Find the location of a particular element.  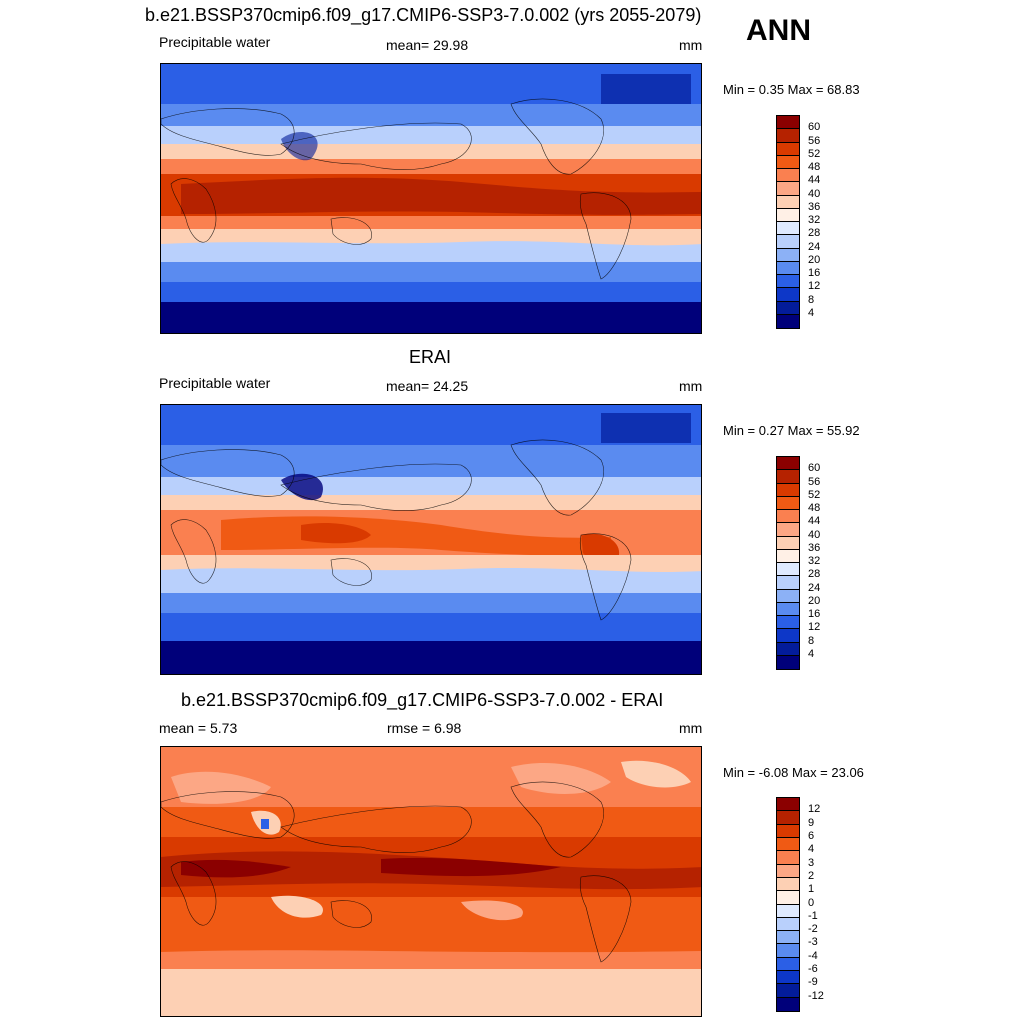

panel-1-colorbar is located at coordinates (788, 222).